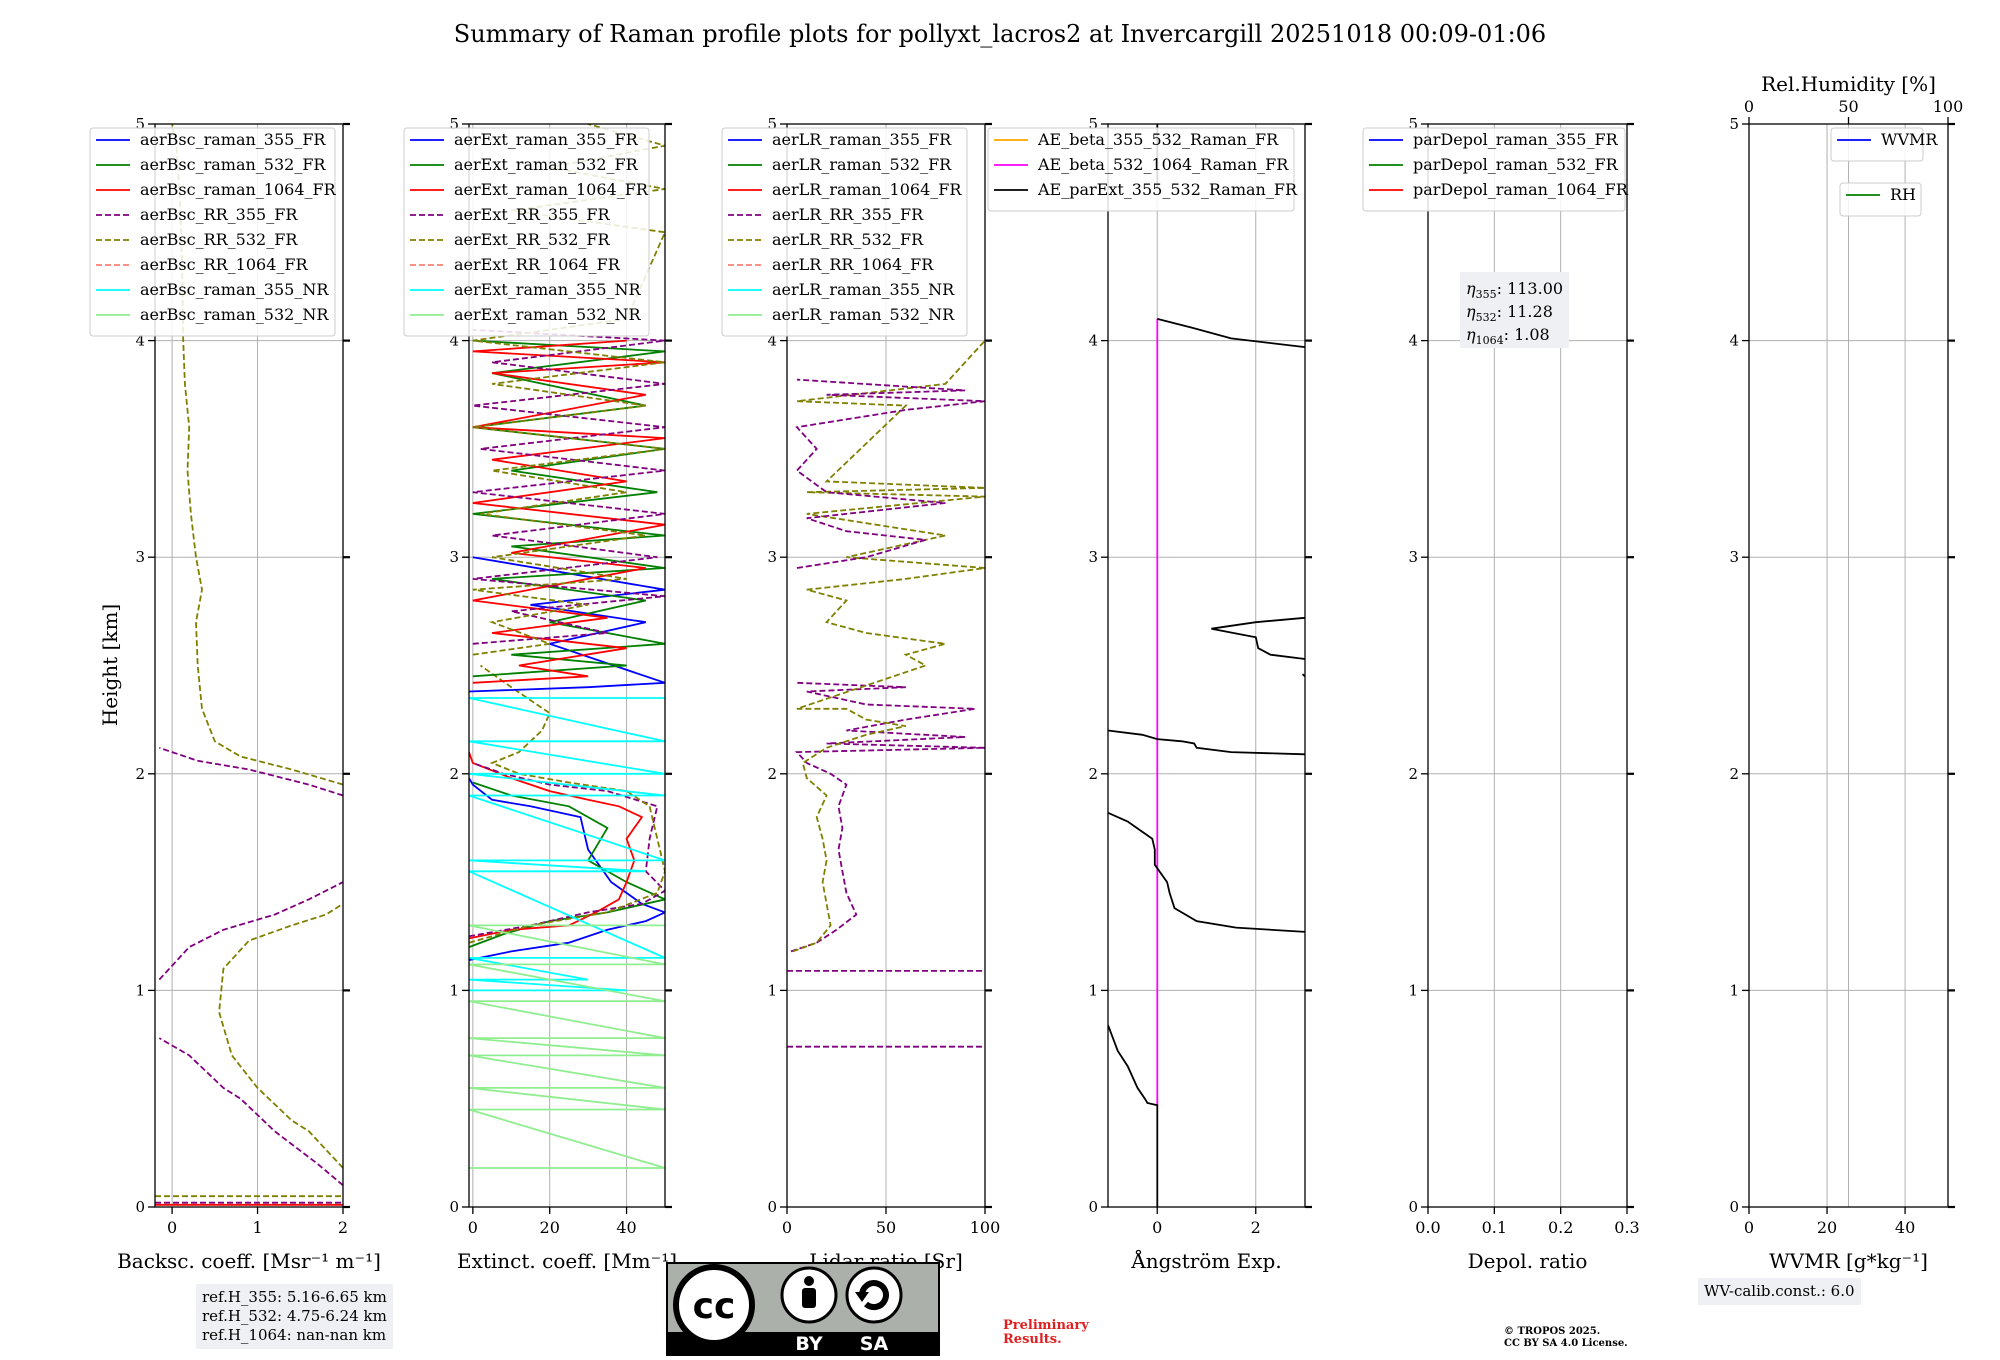 The image size is (2000, 1360). I want to click on legend-label: aerExt_raman_355_NR, so click(548, 289).